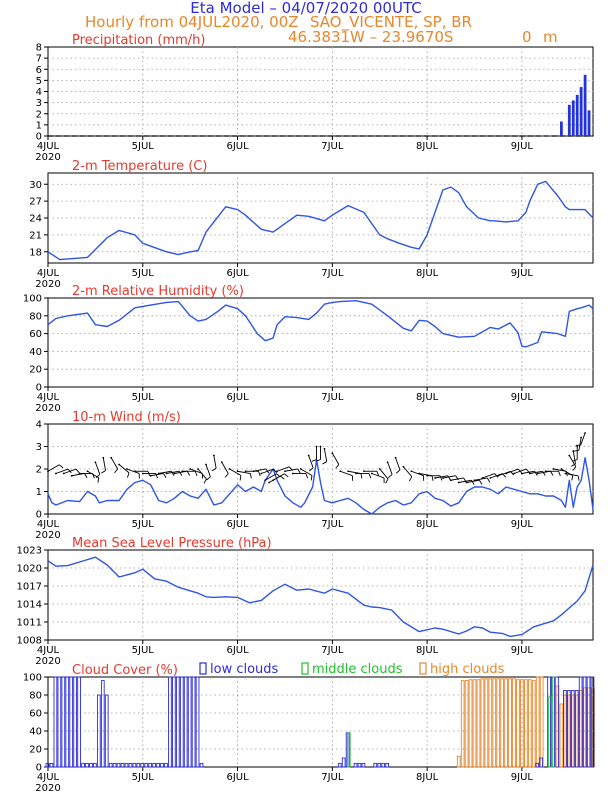 The height and width of the screenshot is (792, 612). Describe the element at coordinates (320, 342) in the screenshot. I see `plot-frame` at that location.